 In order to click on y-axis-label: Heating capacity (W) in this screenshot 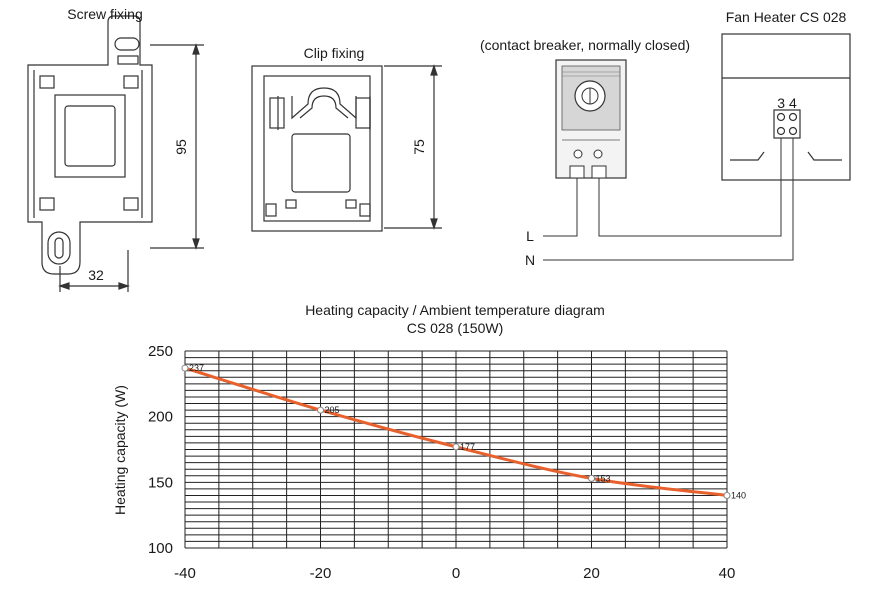, I will do `click(120, 450)`.